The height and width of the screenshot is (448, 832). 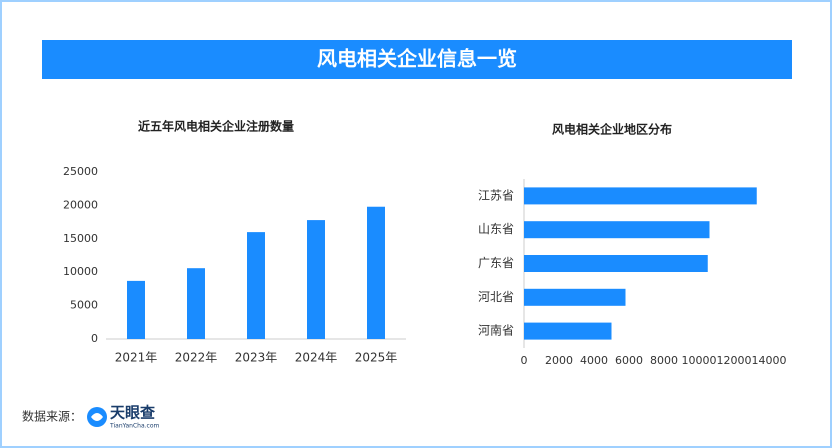 I want to click on logo-brand: 天眼查, so click(x=133, y=413).